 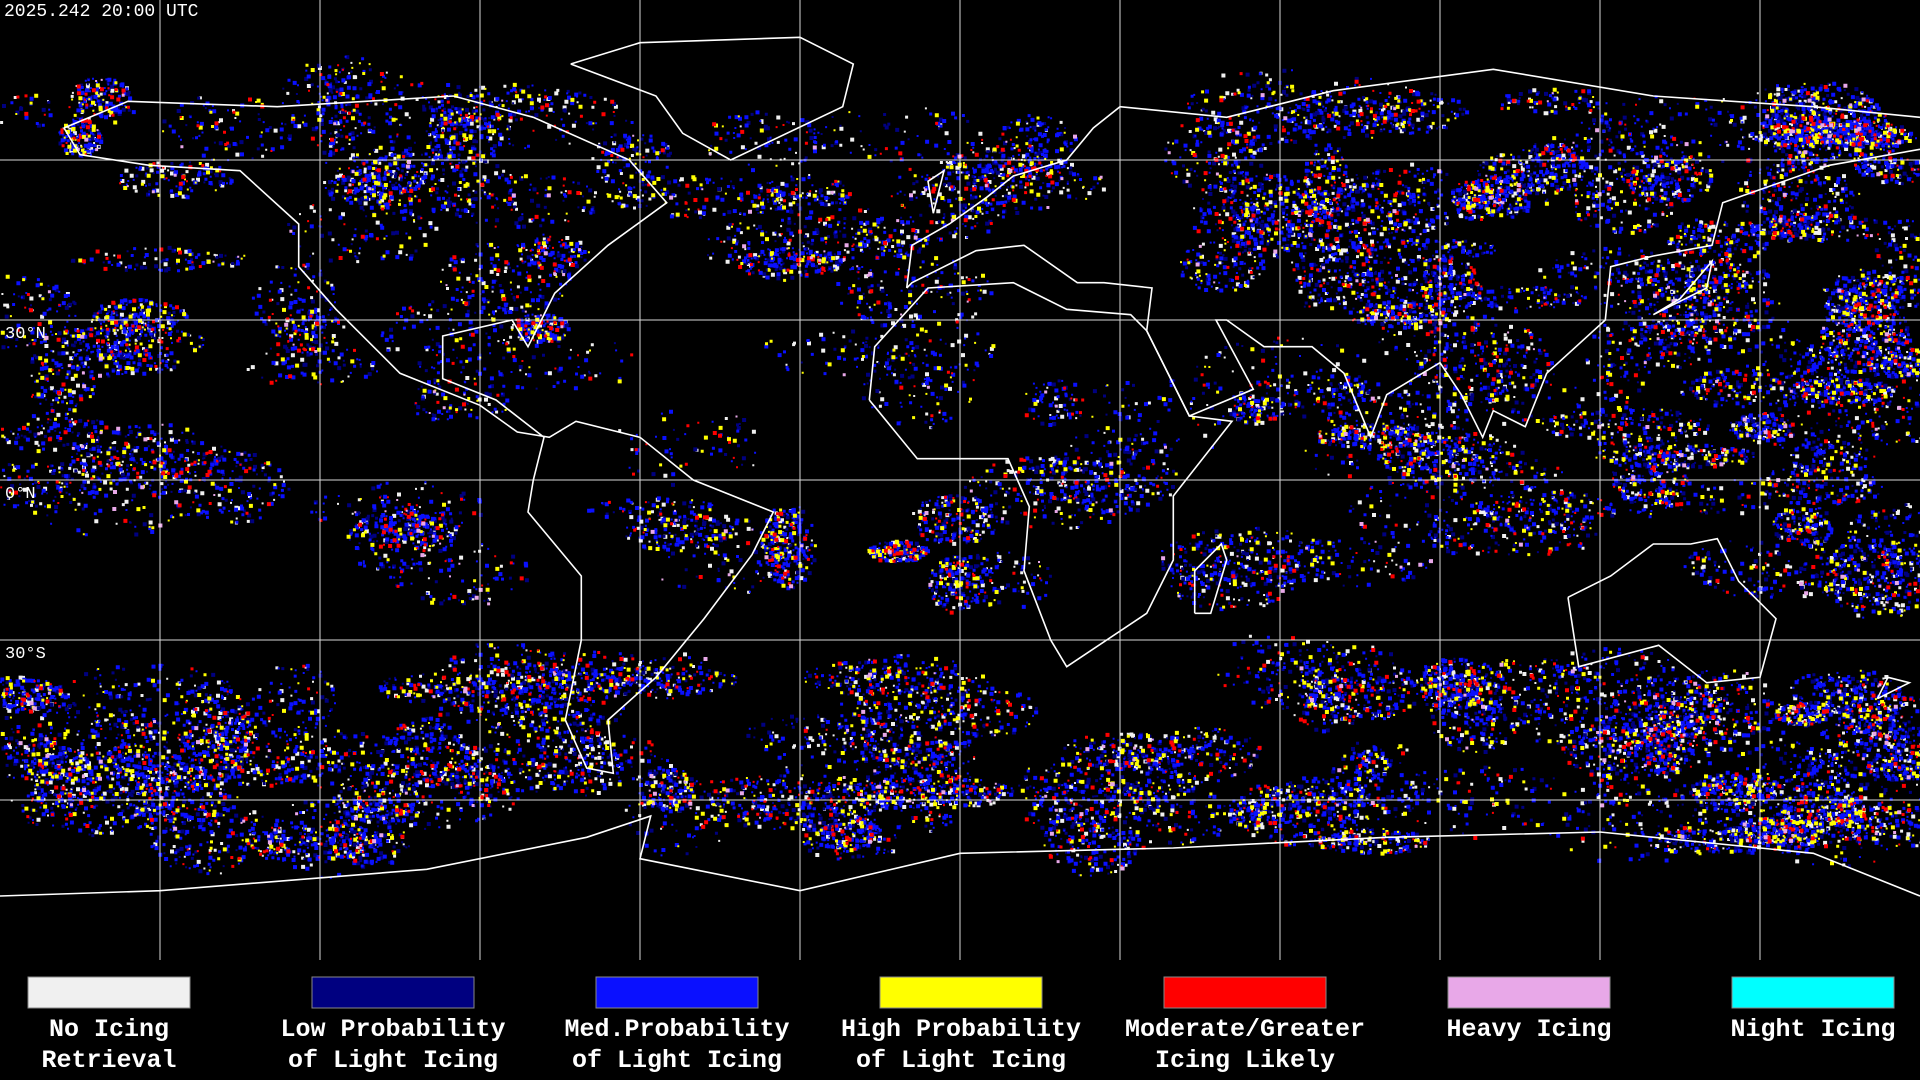 I want to click on legend-label: Low Probability, so click(x=392, y=1029).